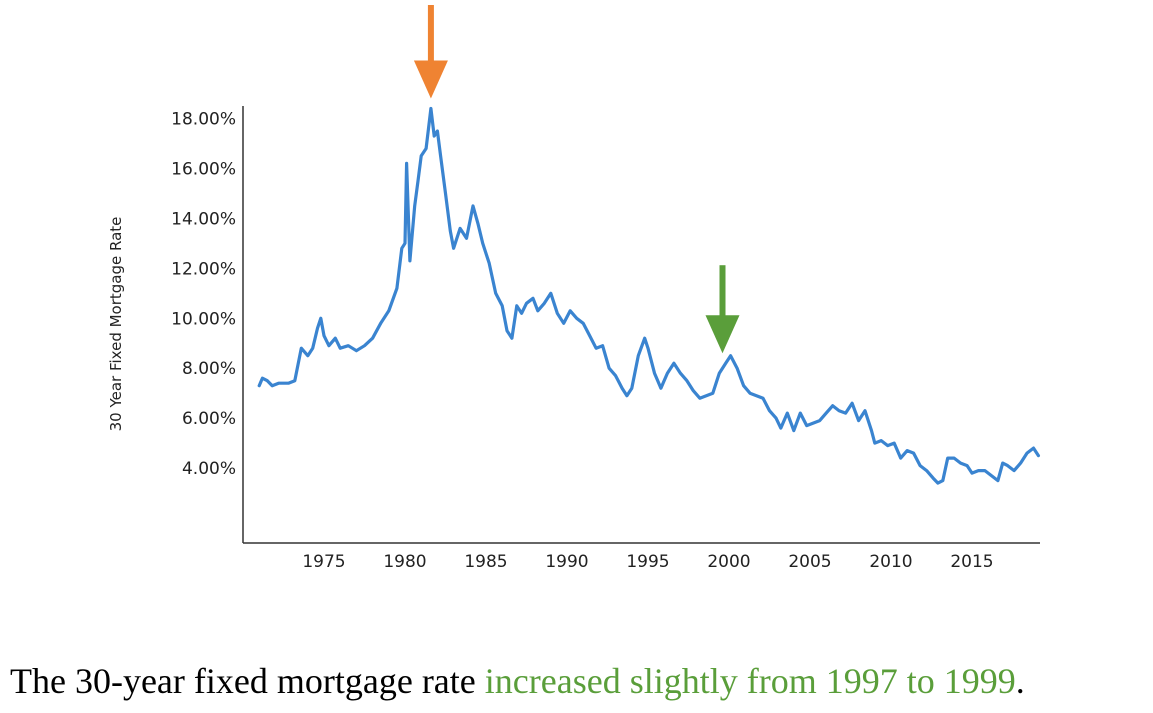 The image size is (1153, 713). I want to click on x-tick-label: 2010, so click(890, 562).